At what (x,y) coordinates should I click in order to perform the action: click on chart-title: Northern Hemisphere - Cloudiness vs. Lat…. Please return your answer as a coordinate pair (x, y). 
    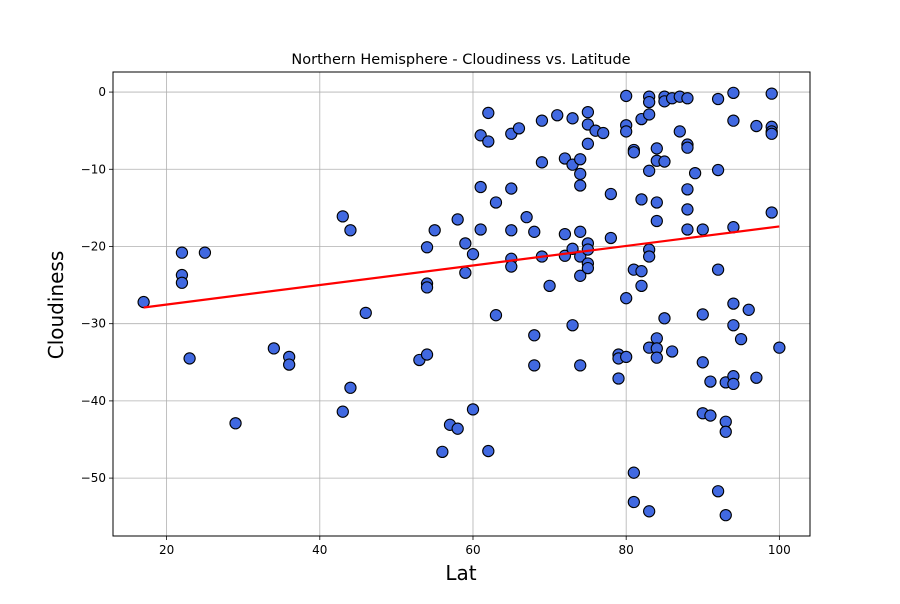
    Looking at the image, I should click on (460, 60).